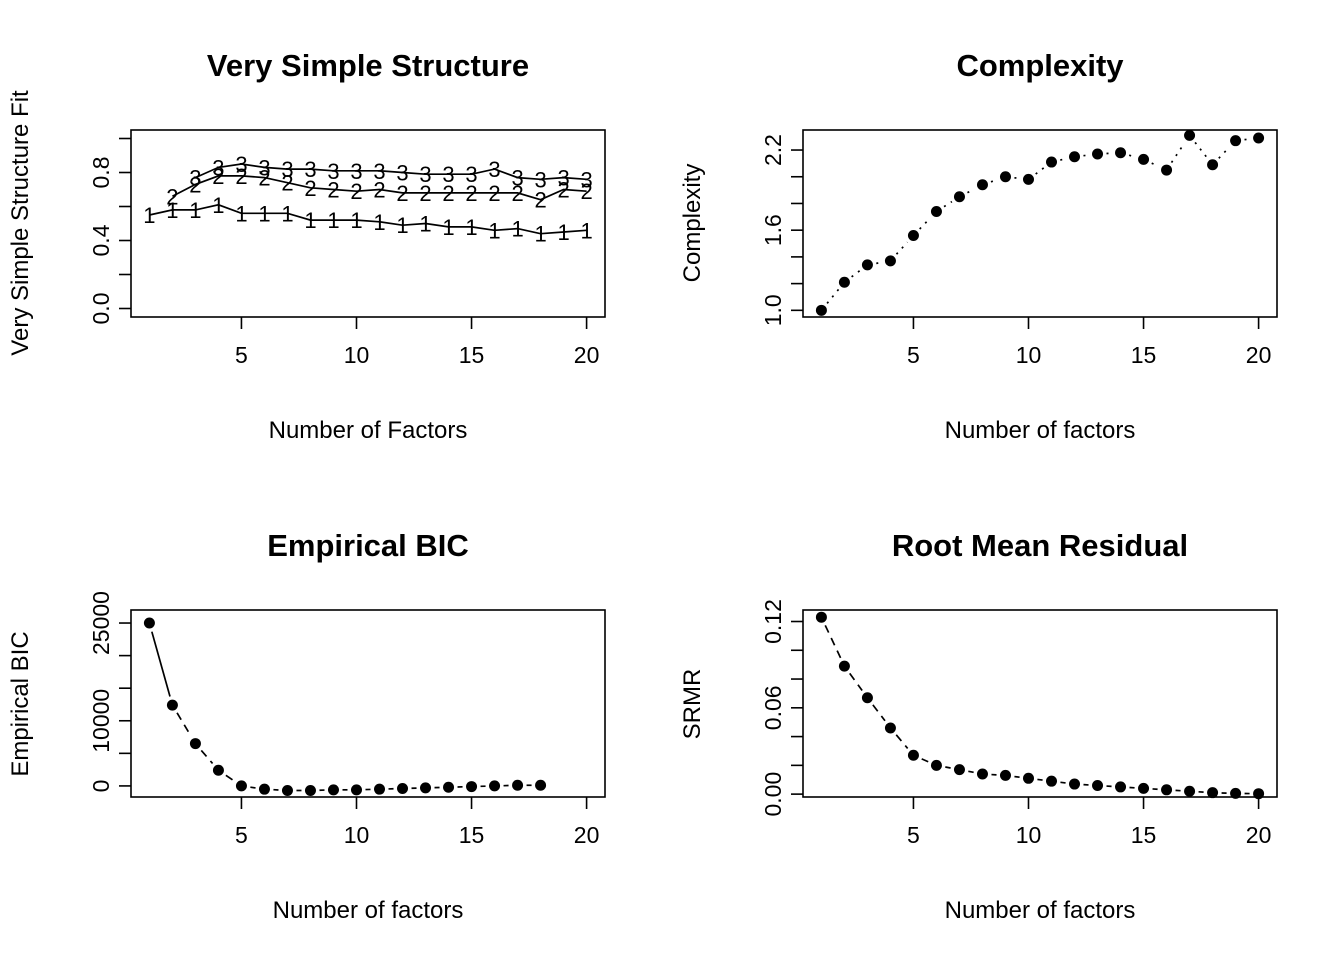  I want to click on y-tick-label: 1.6, so click(773, 230).